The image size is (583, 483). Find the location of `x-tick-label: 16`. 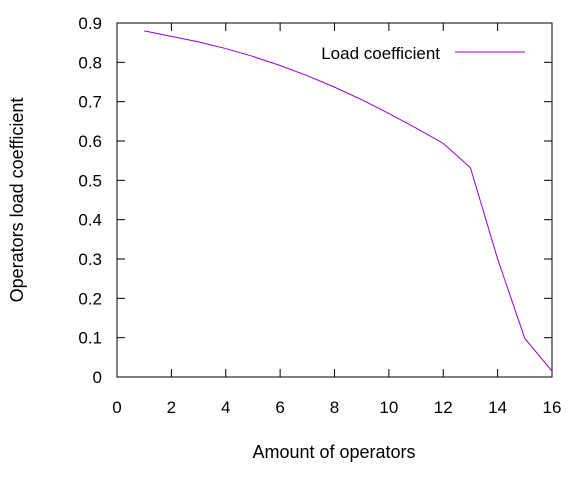

x-tick-label: 16 is located at coordinates (552, 407).